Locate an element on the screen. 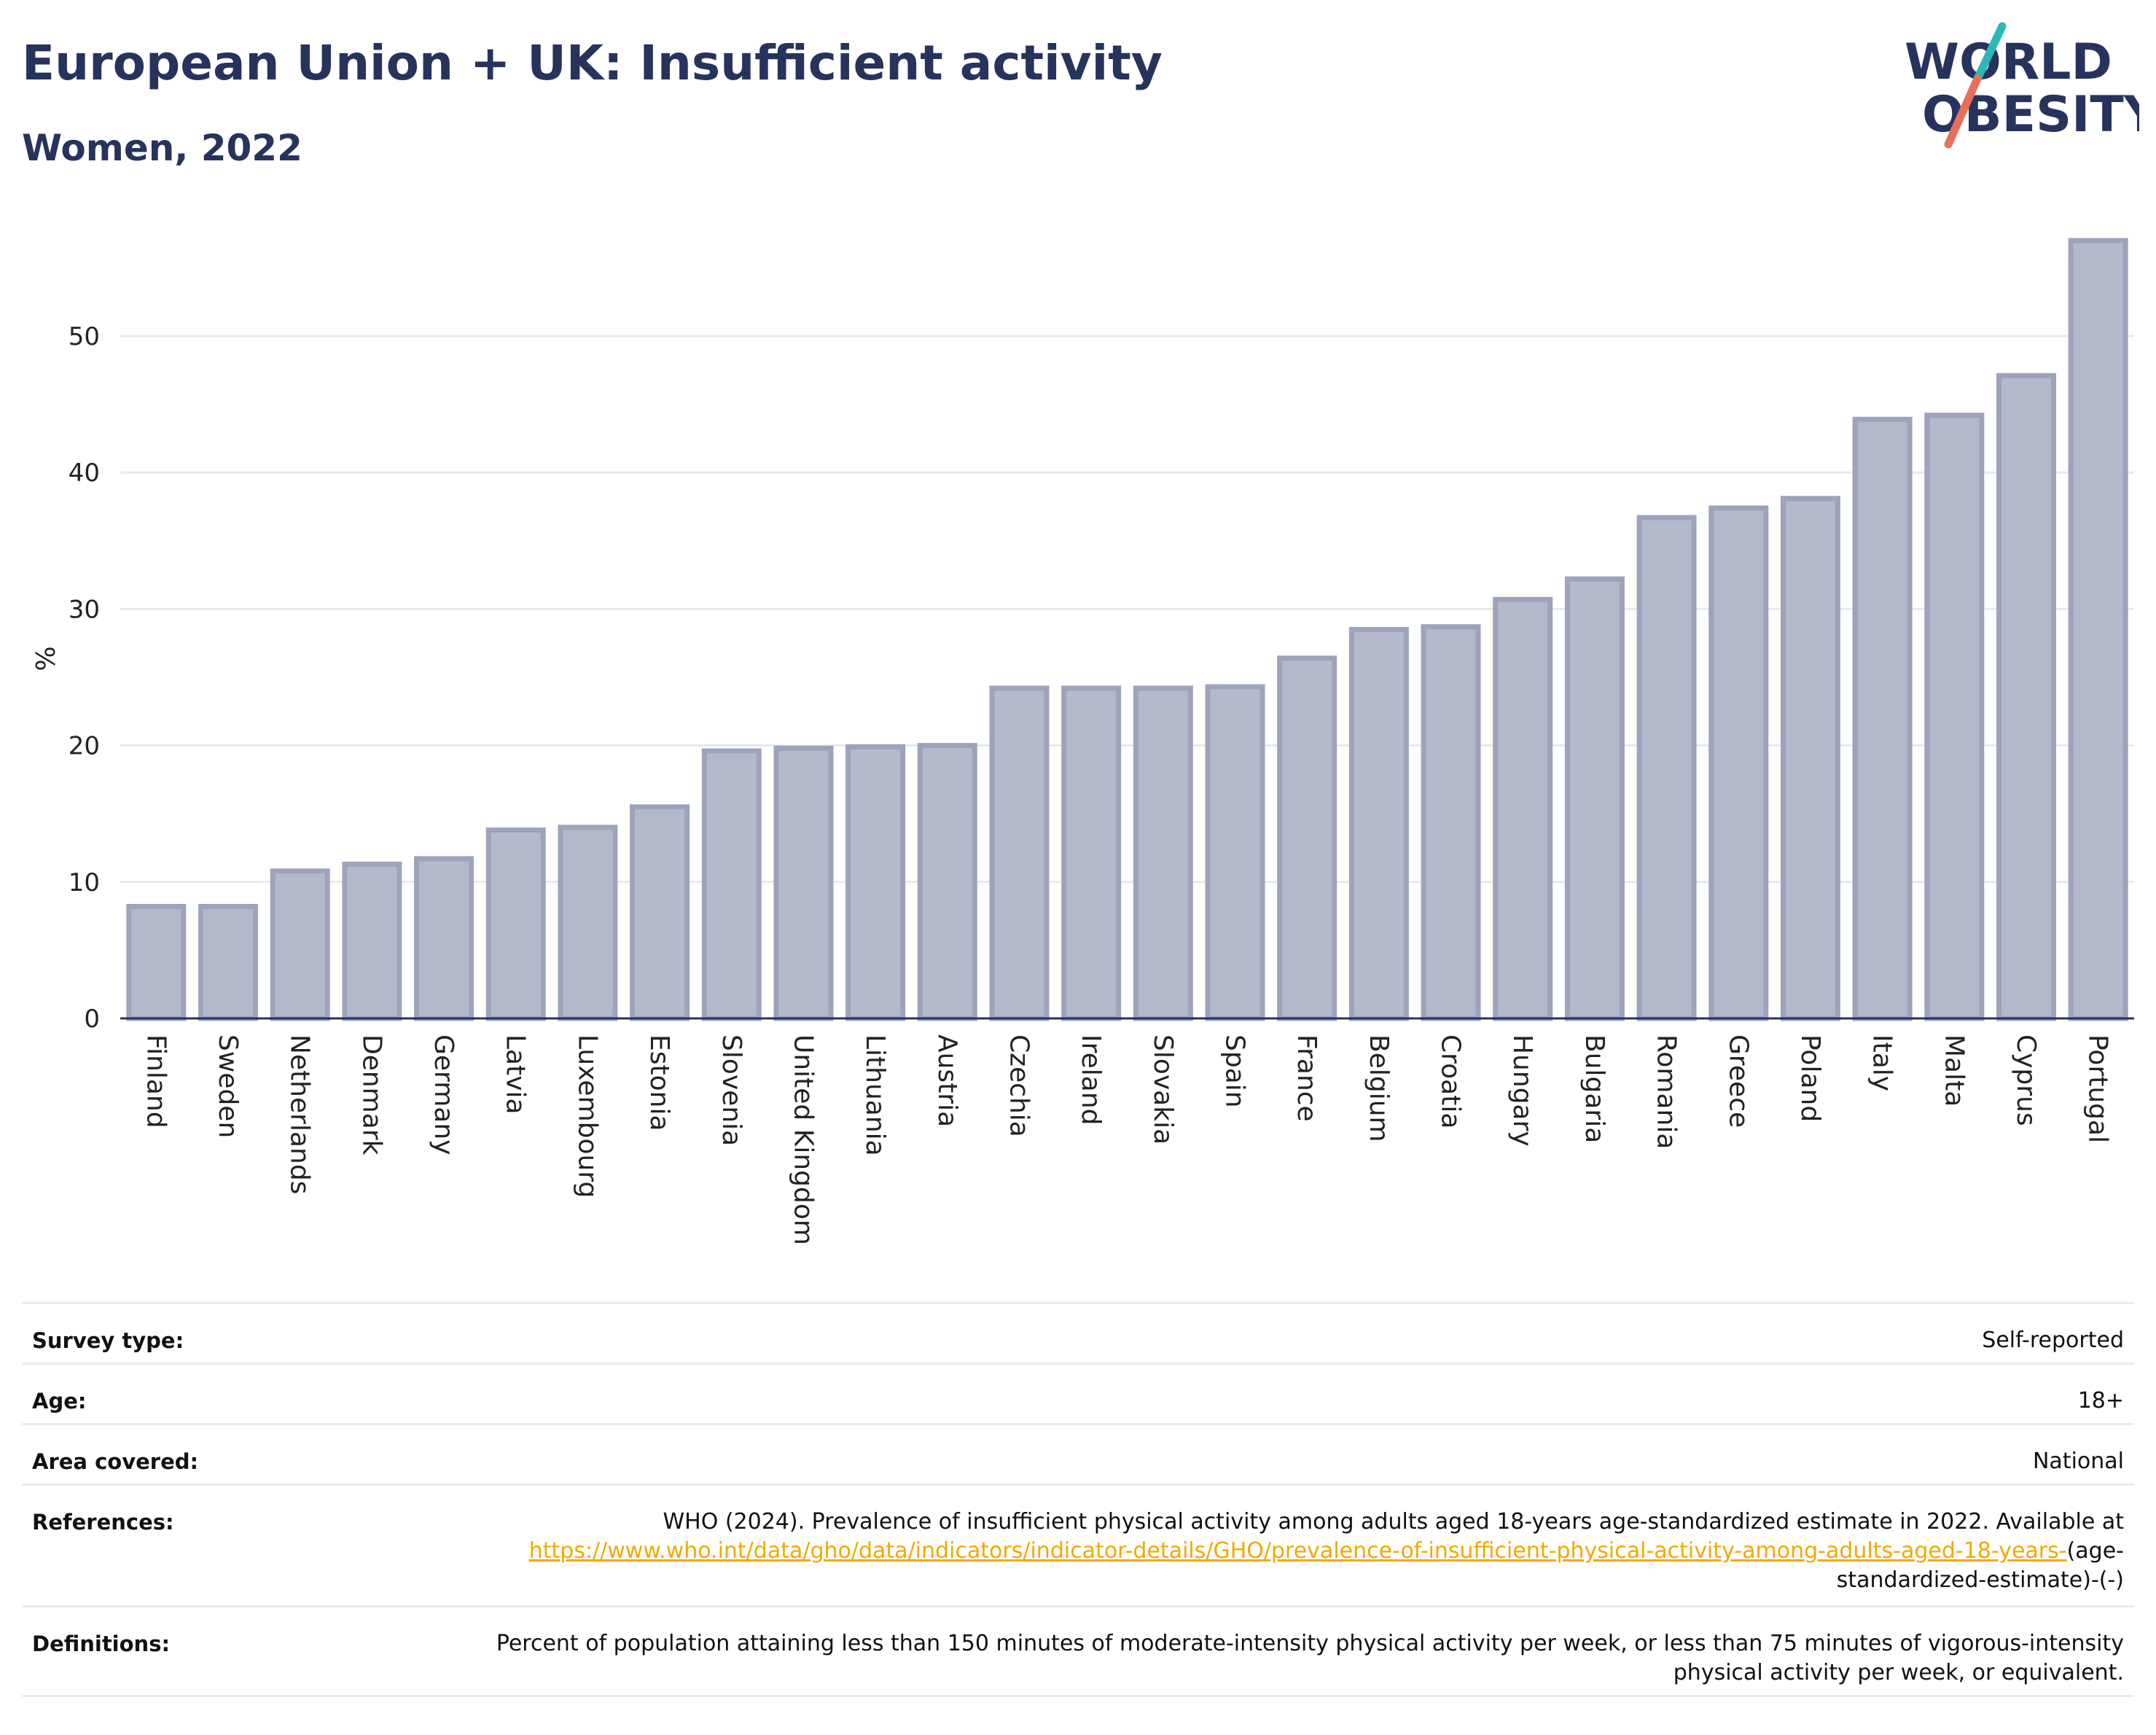  x-tick-label: Netherlands is located at coordinates (300, 1114).